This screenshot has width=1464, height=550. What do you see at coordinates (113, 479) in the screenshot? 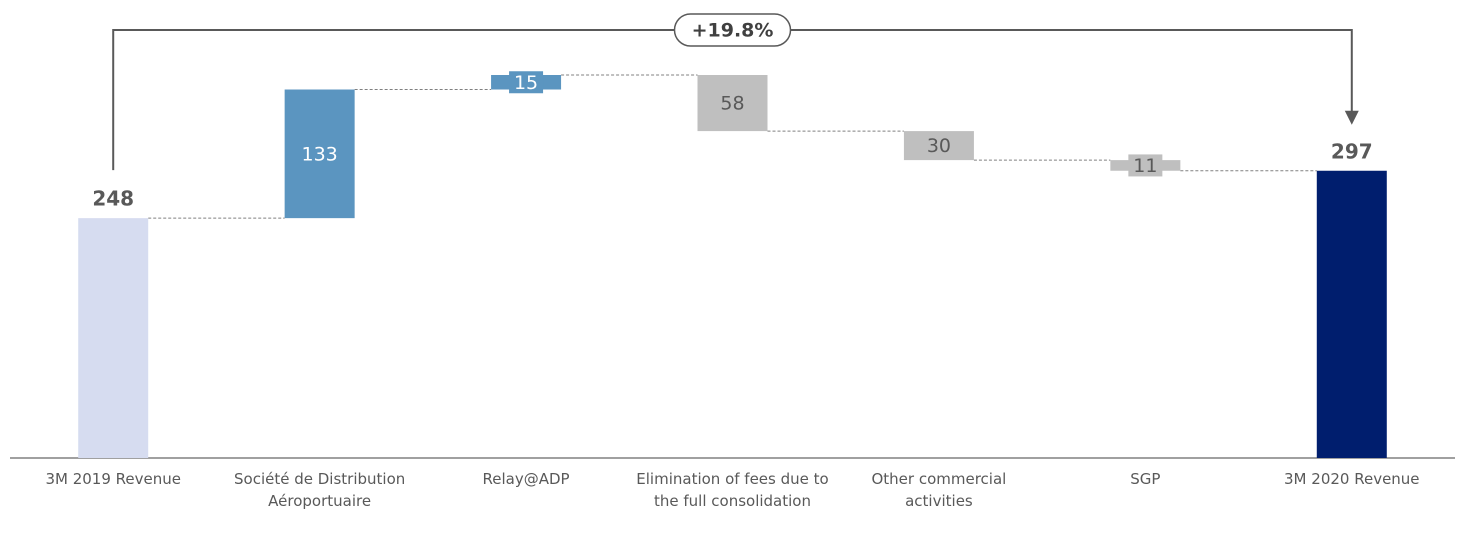
I see `x-tick-label: 3M 2019 Revenue` at bounding box center [113, 479].